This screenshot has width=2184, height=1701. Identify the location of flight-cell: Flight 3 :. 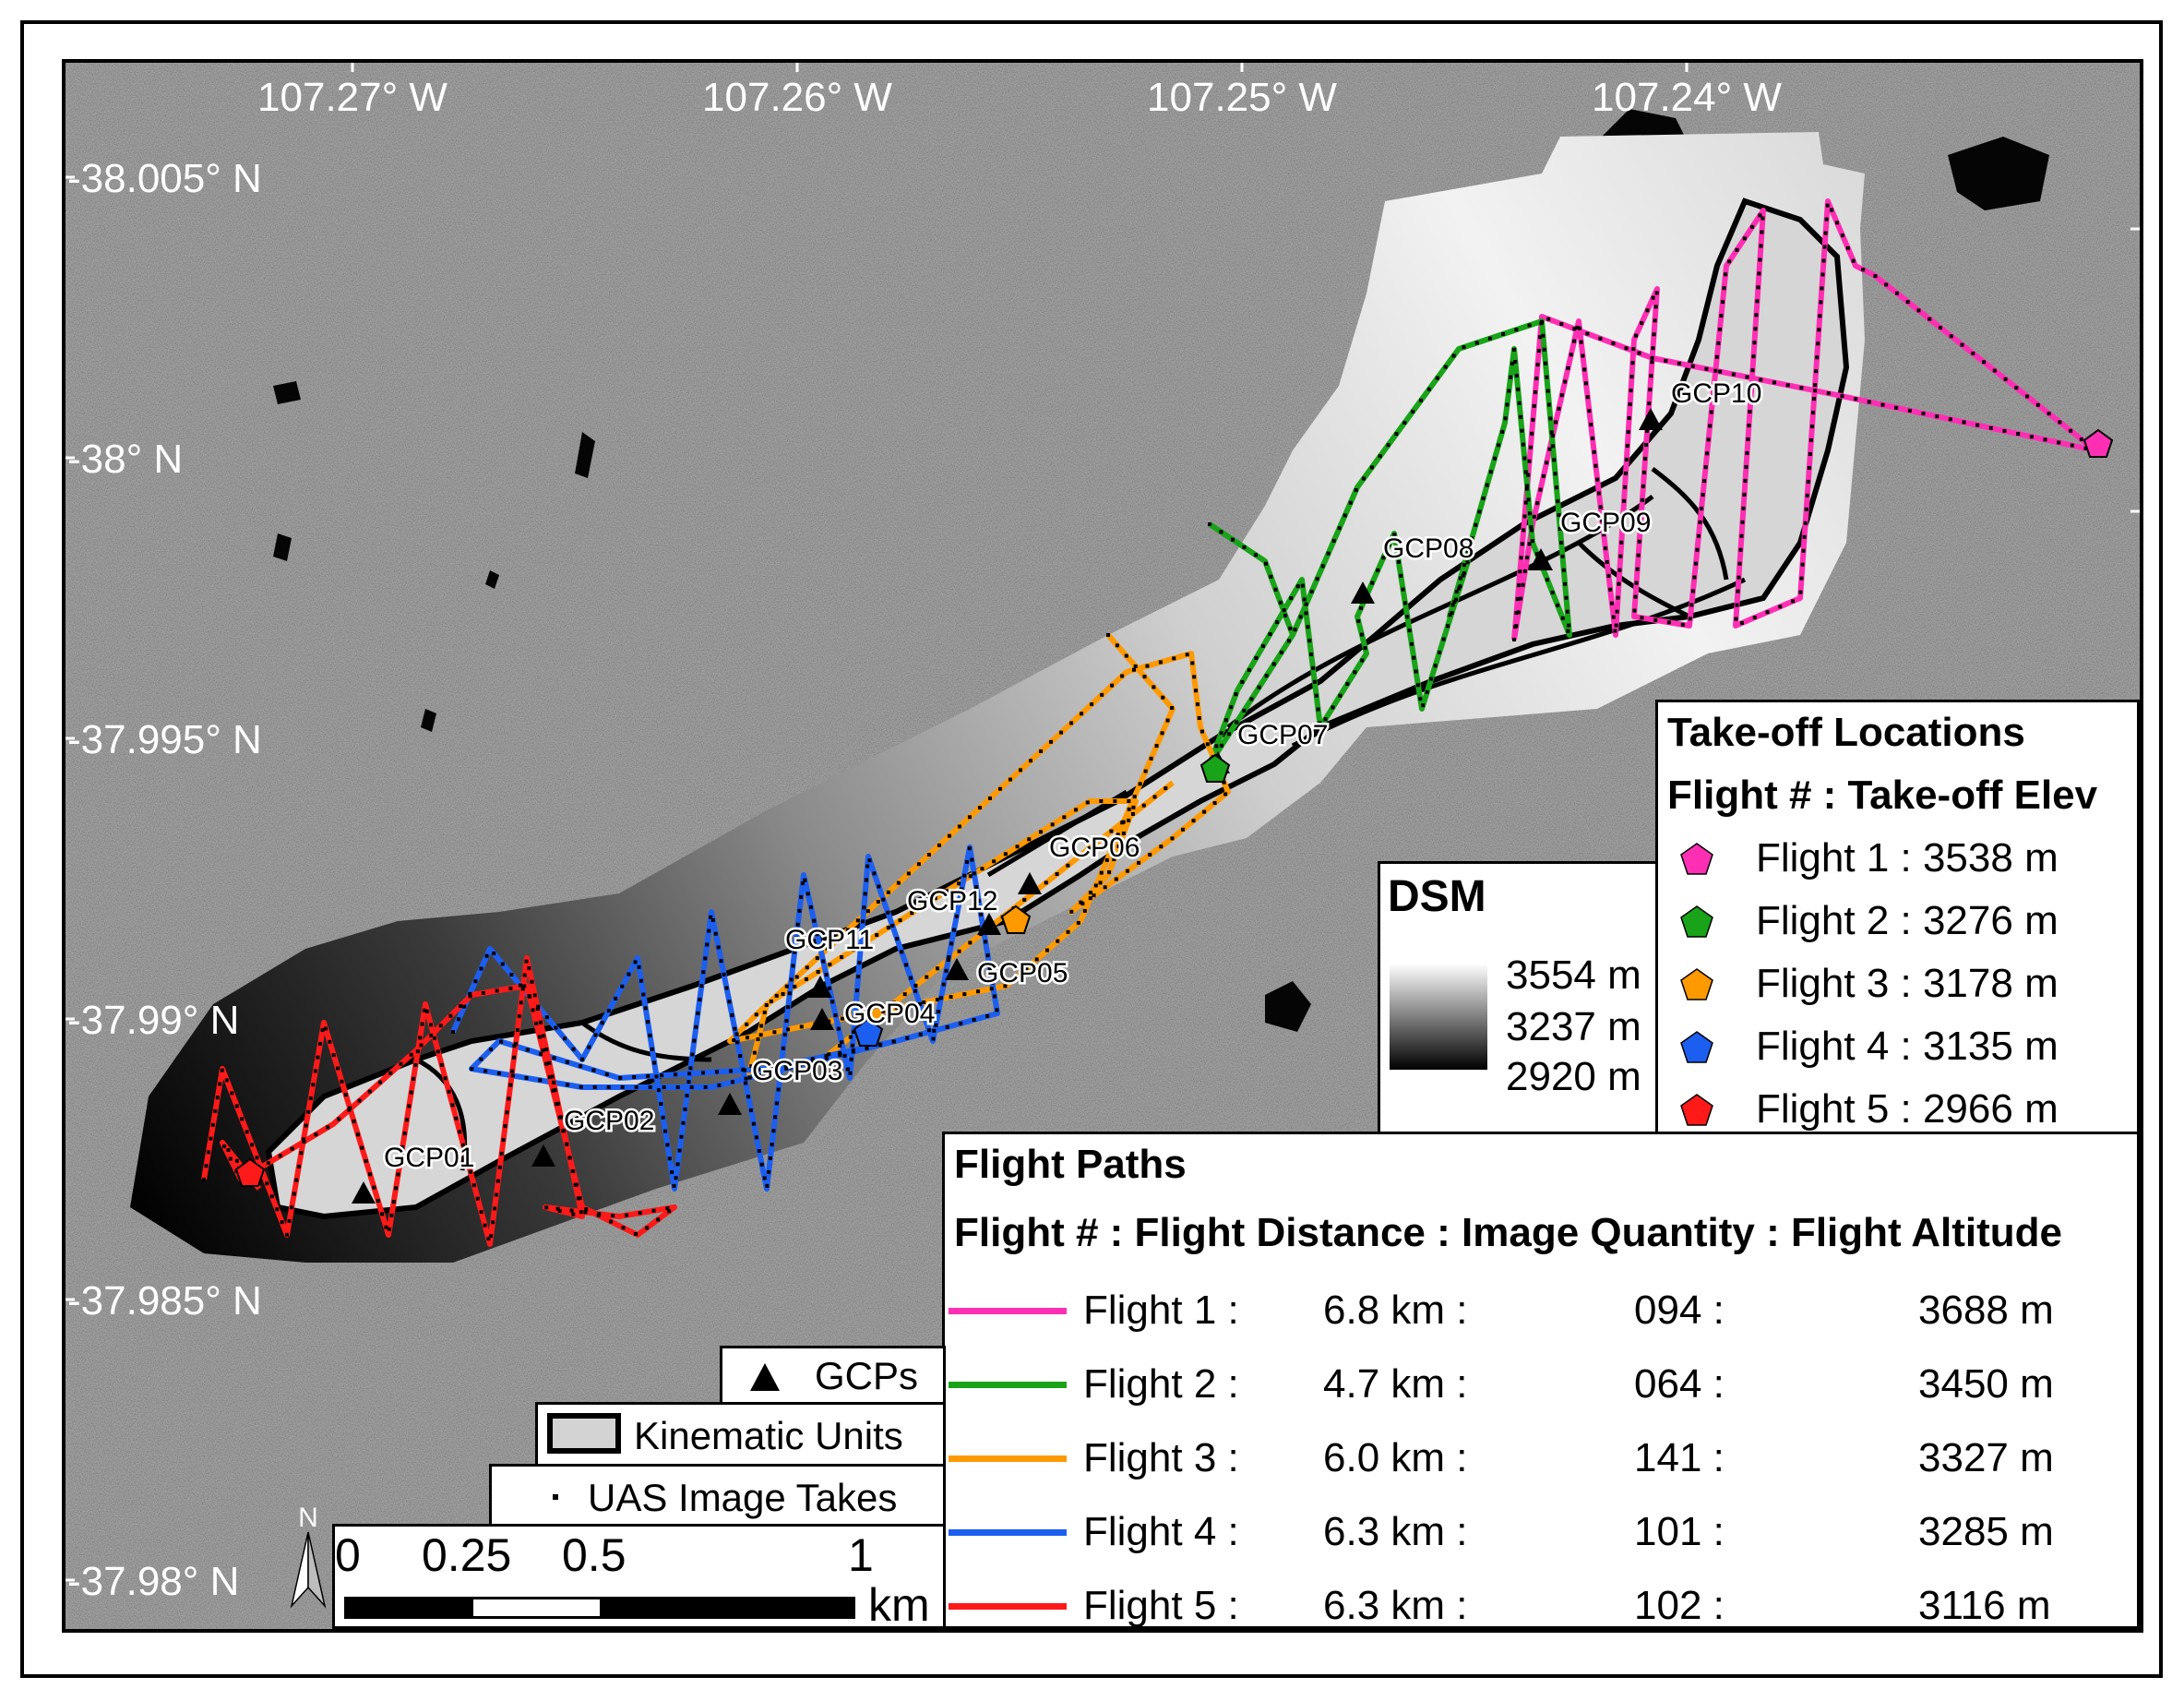
(1161, 1457).